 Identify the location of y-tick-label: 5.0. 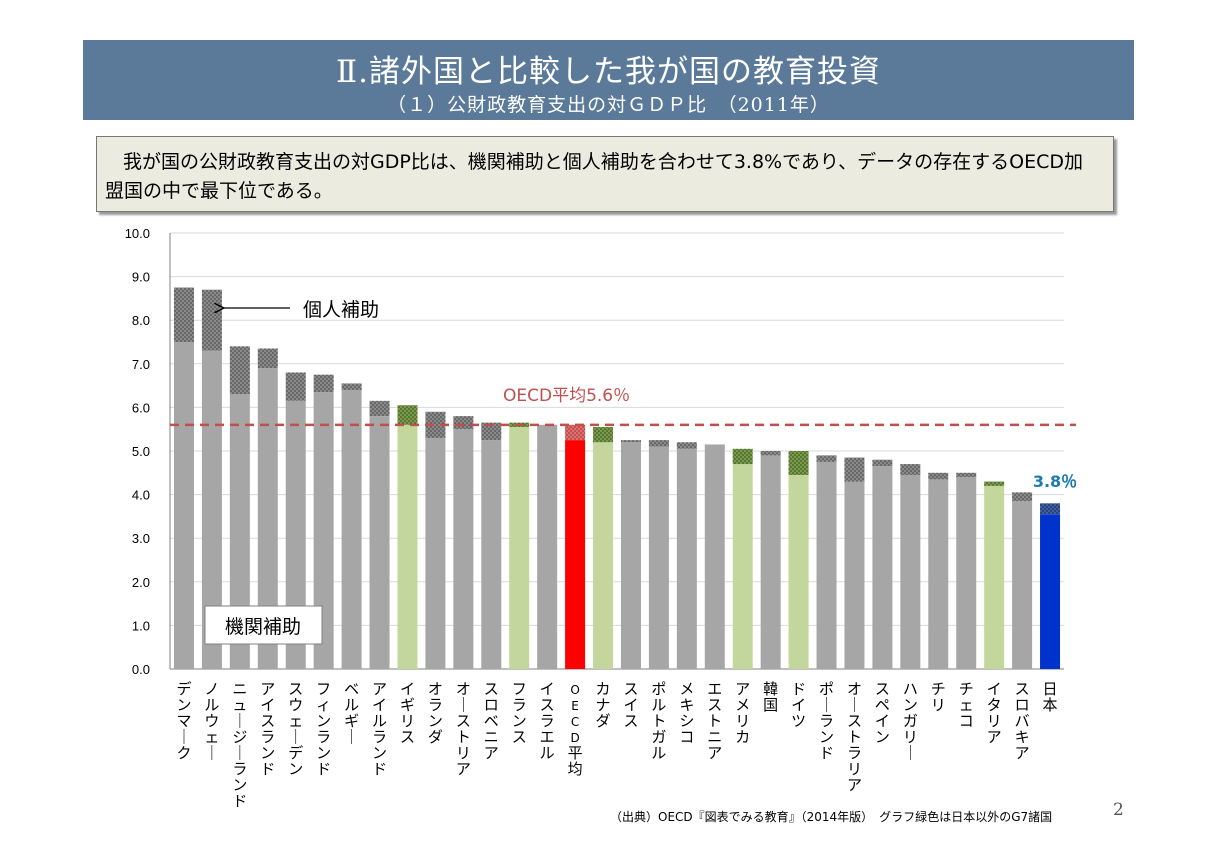
(141, 451).